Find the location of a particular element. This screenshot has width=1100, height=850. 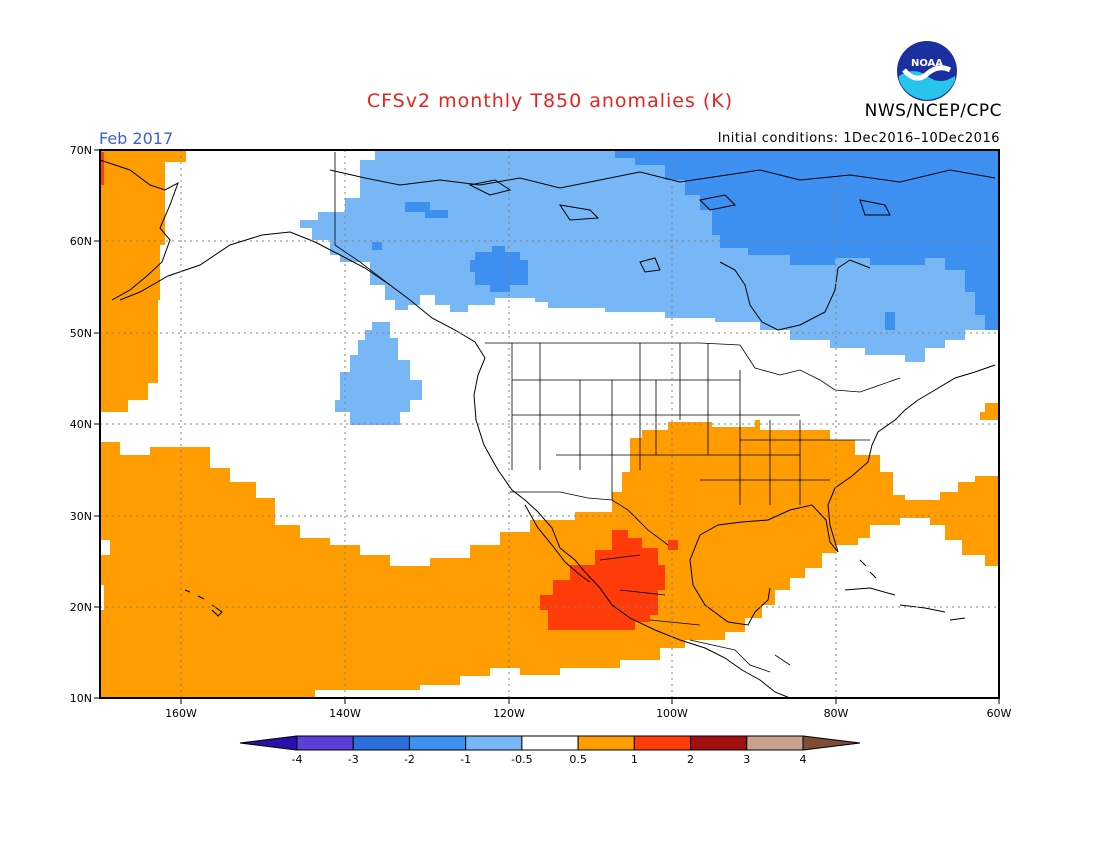

cool-anomaly-pacific-lobe is located at coordinates (378, 373).